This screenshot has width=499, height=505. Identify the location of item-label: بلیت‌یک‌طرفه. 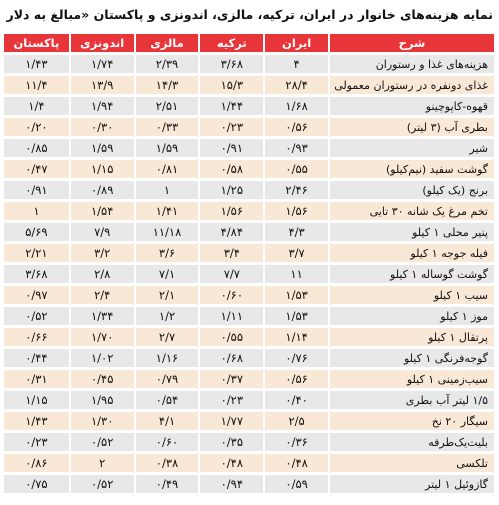
(411, 442).